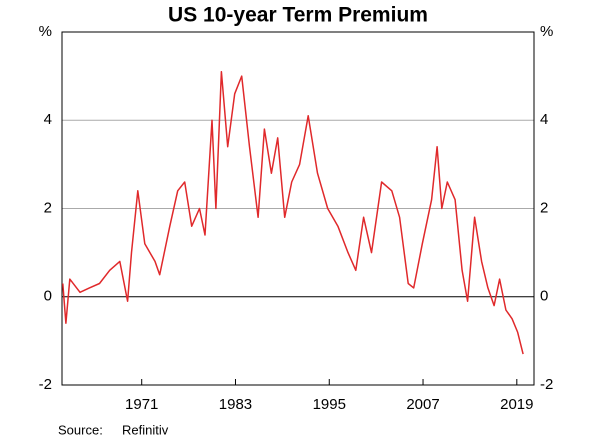  Describe the element at coordinates (48, 119) in the screenshot. I see `y-tick-label: 4` at that location.